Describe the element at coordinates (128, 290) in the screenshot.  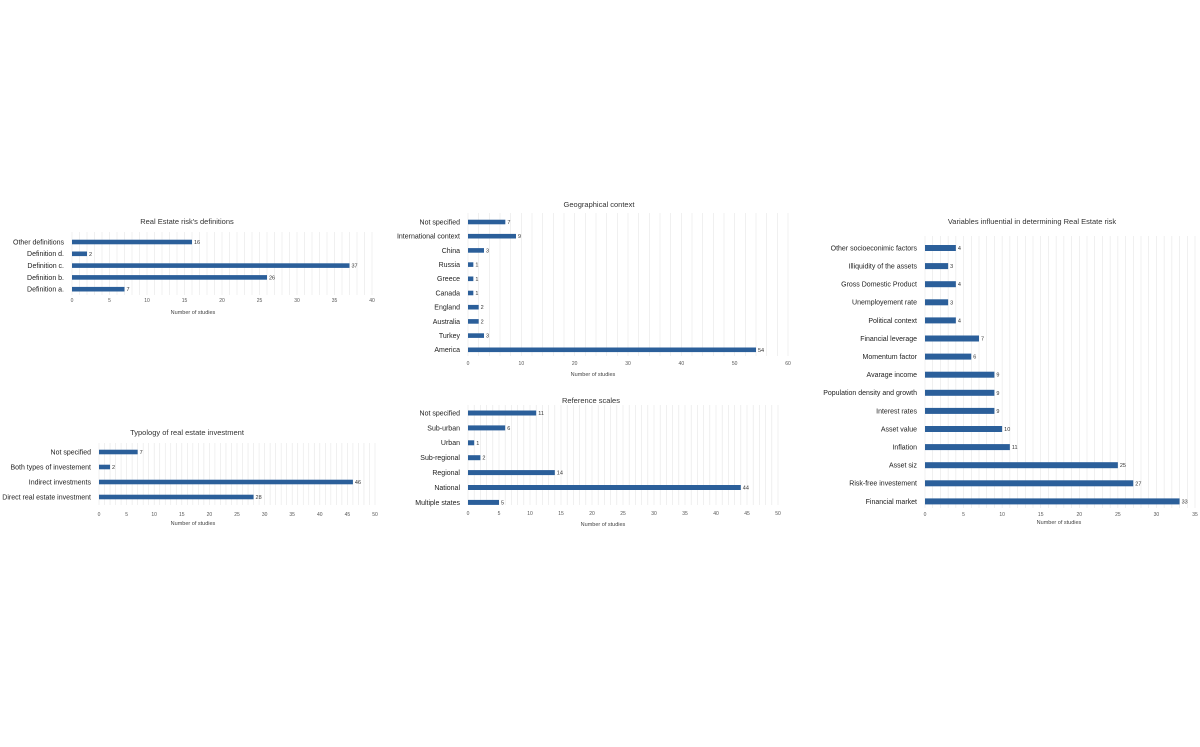
I see `data-label: 7` at that location.